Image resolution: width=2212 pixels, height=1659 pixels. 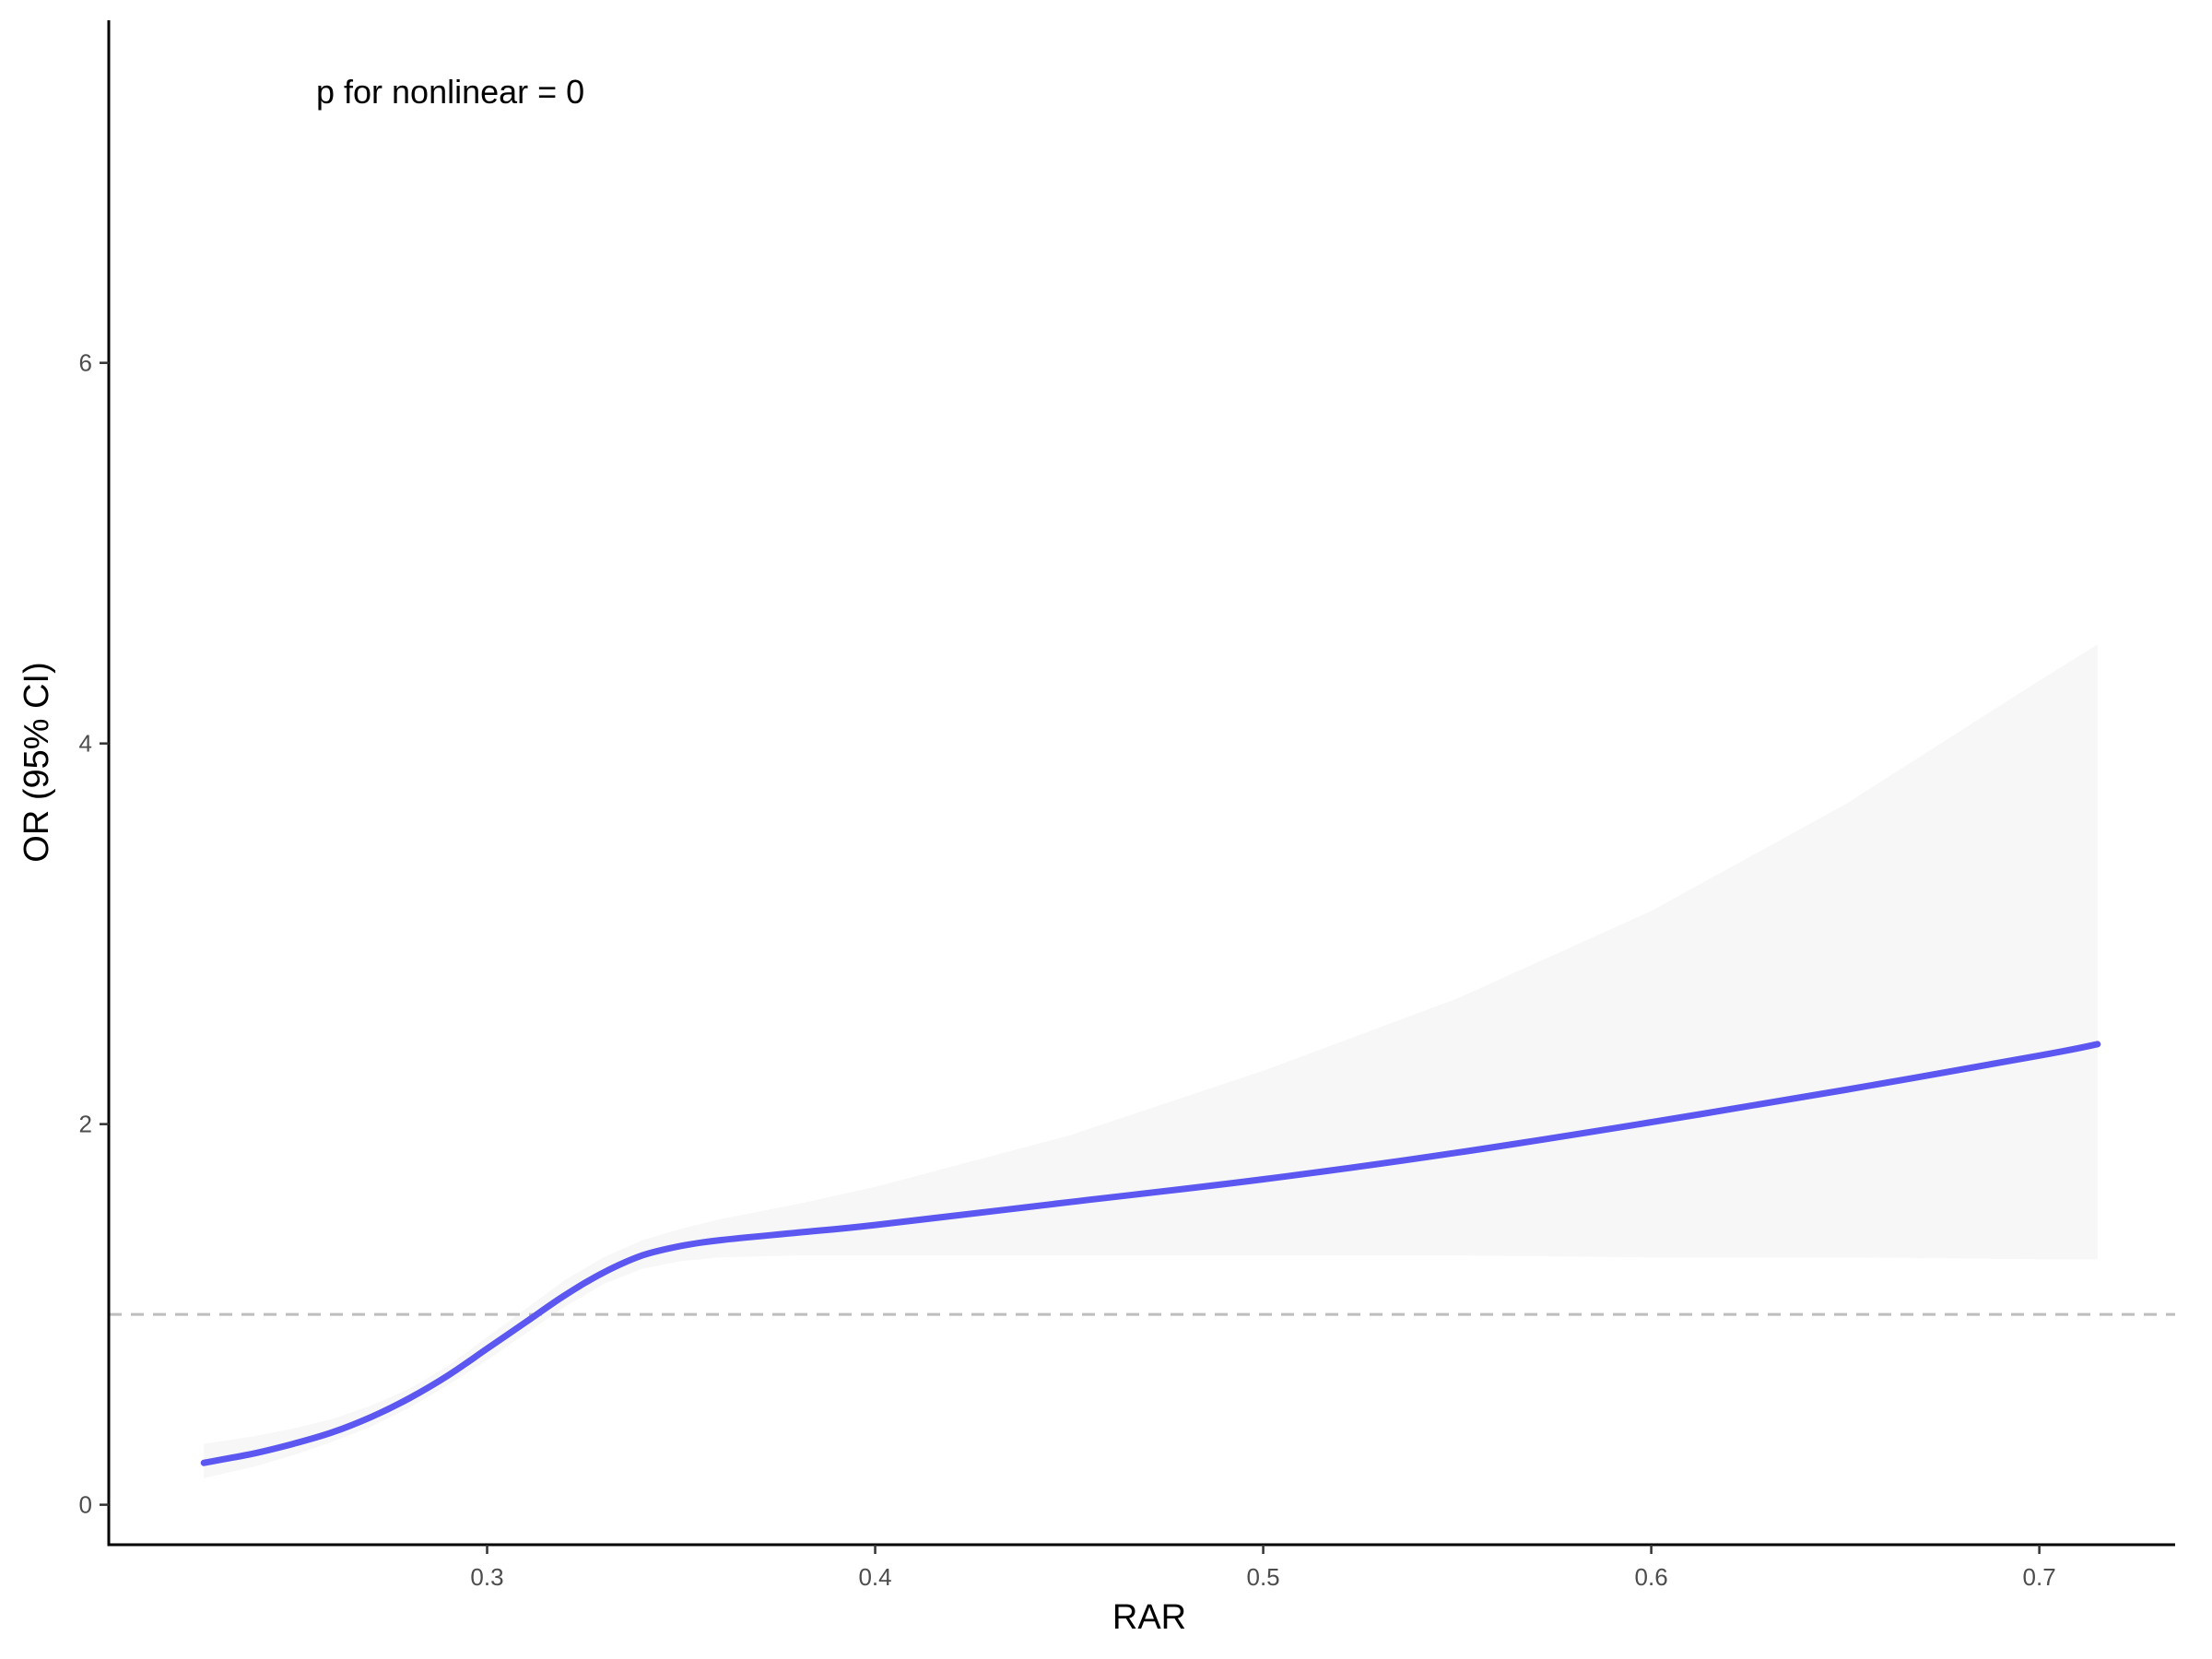 What do you see at coordinates (1651, 1577) in the screenshot?
I see `x-tick-label: 0.6` at bounding box center [1651, 1577].